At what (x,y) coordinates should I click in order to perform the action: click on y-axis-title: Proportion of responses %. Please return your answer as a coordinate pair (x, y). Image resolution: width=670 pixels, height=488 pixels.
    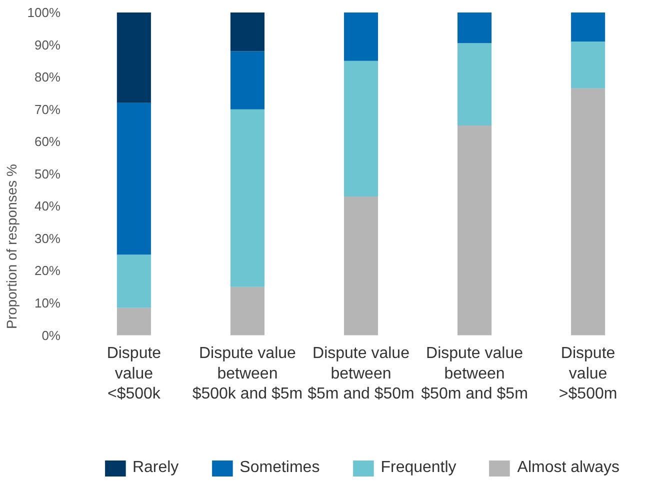
    Looking at the image, I should click on (11, 246).